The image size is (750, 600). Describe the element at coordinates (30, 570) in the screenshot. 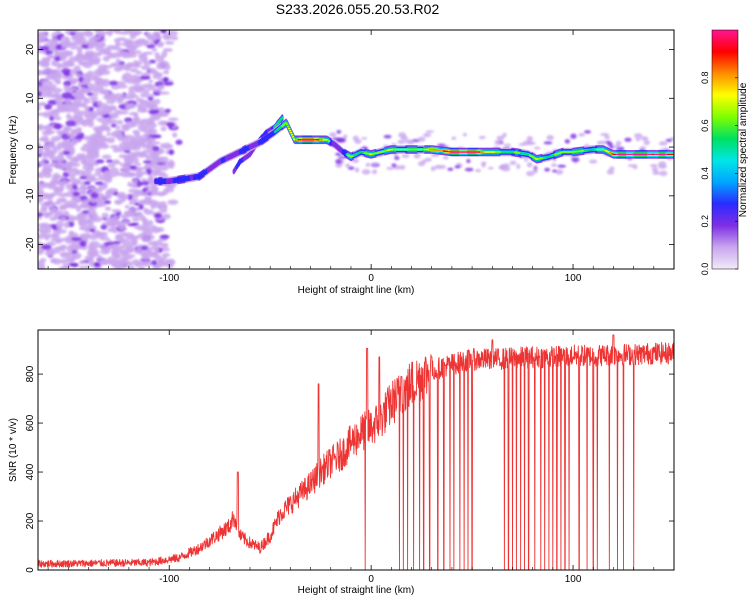

I see `snr-y-tick-label: 0` at that location.